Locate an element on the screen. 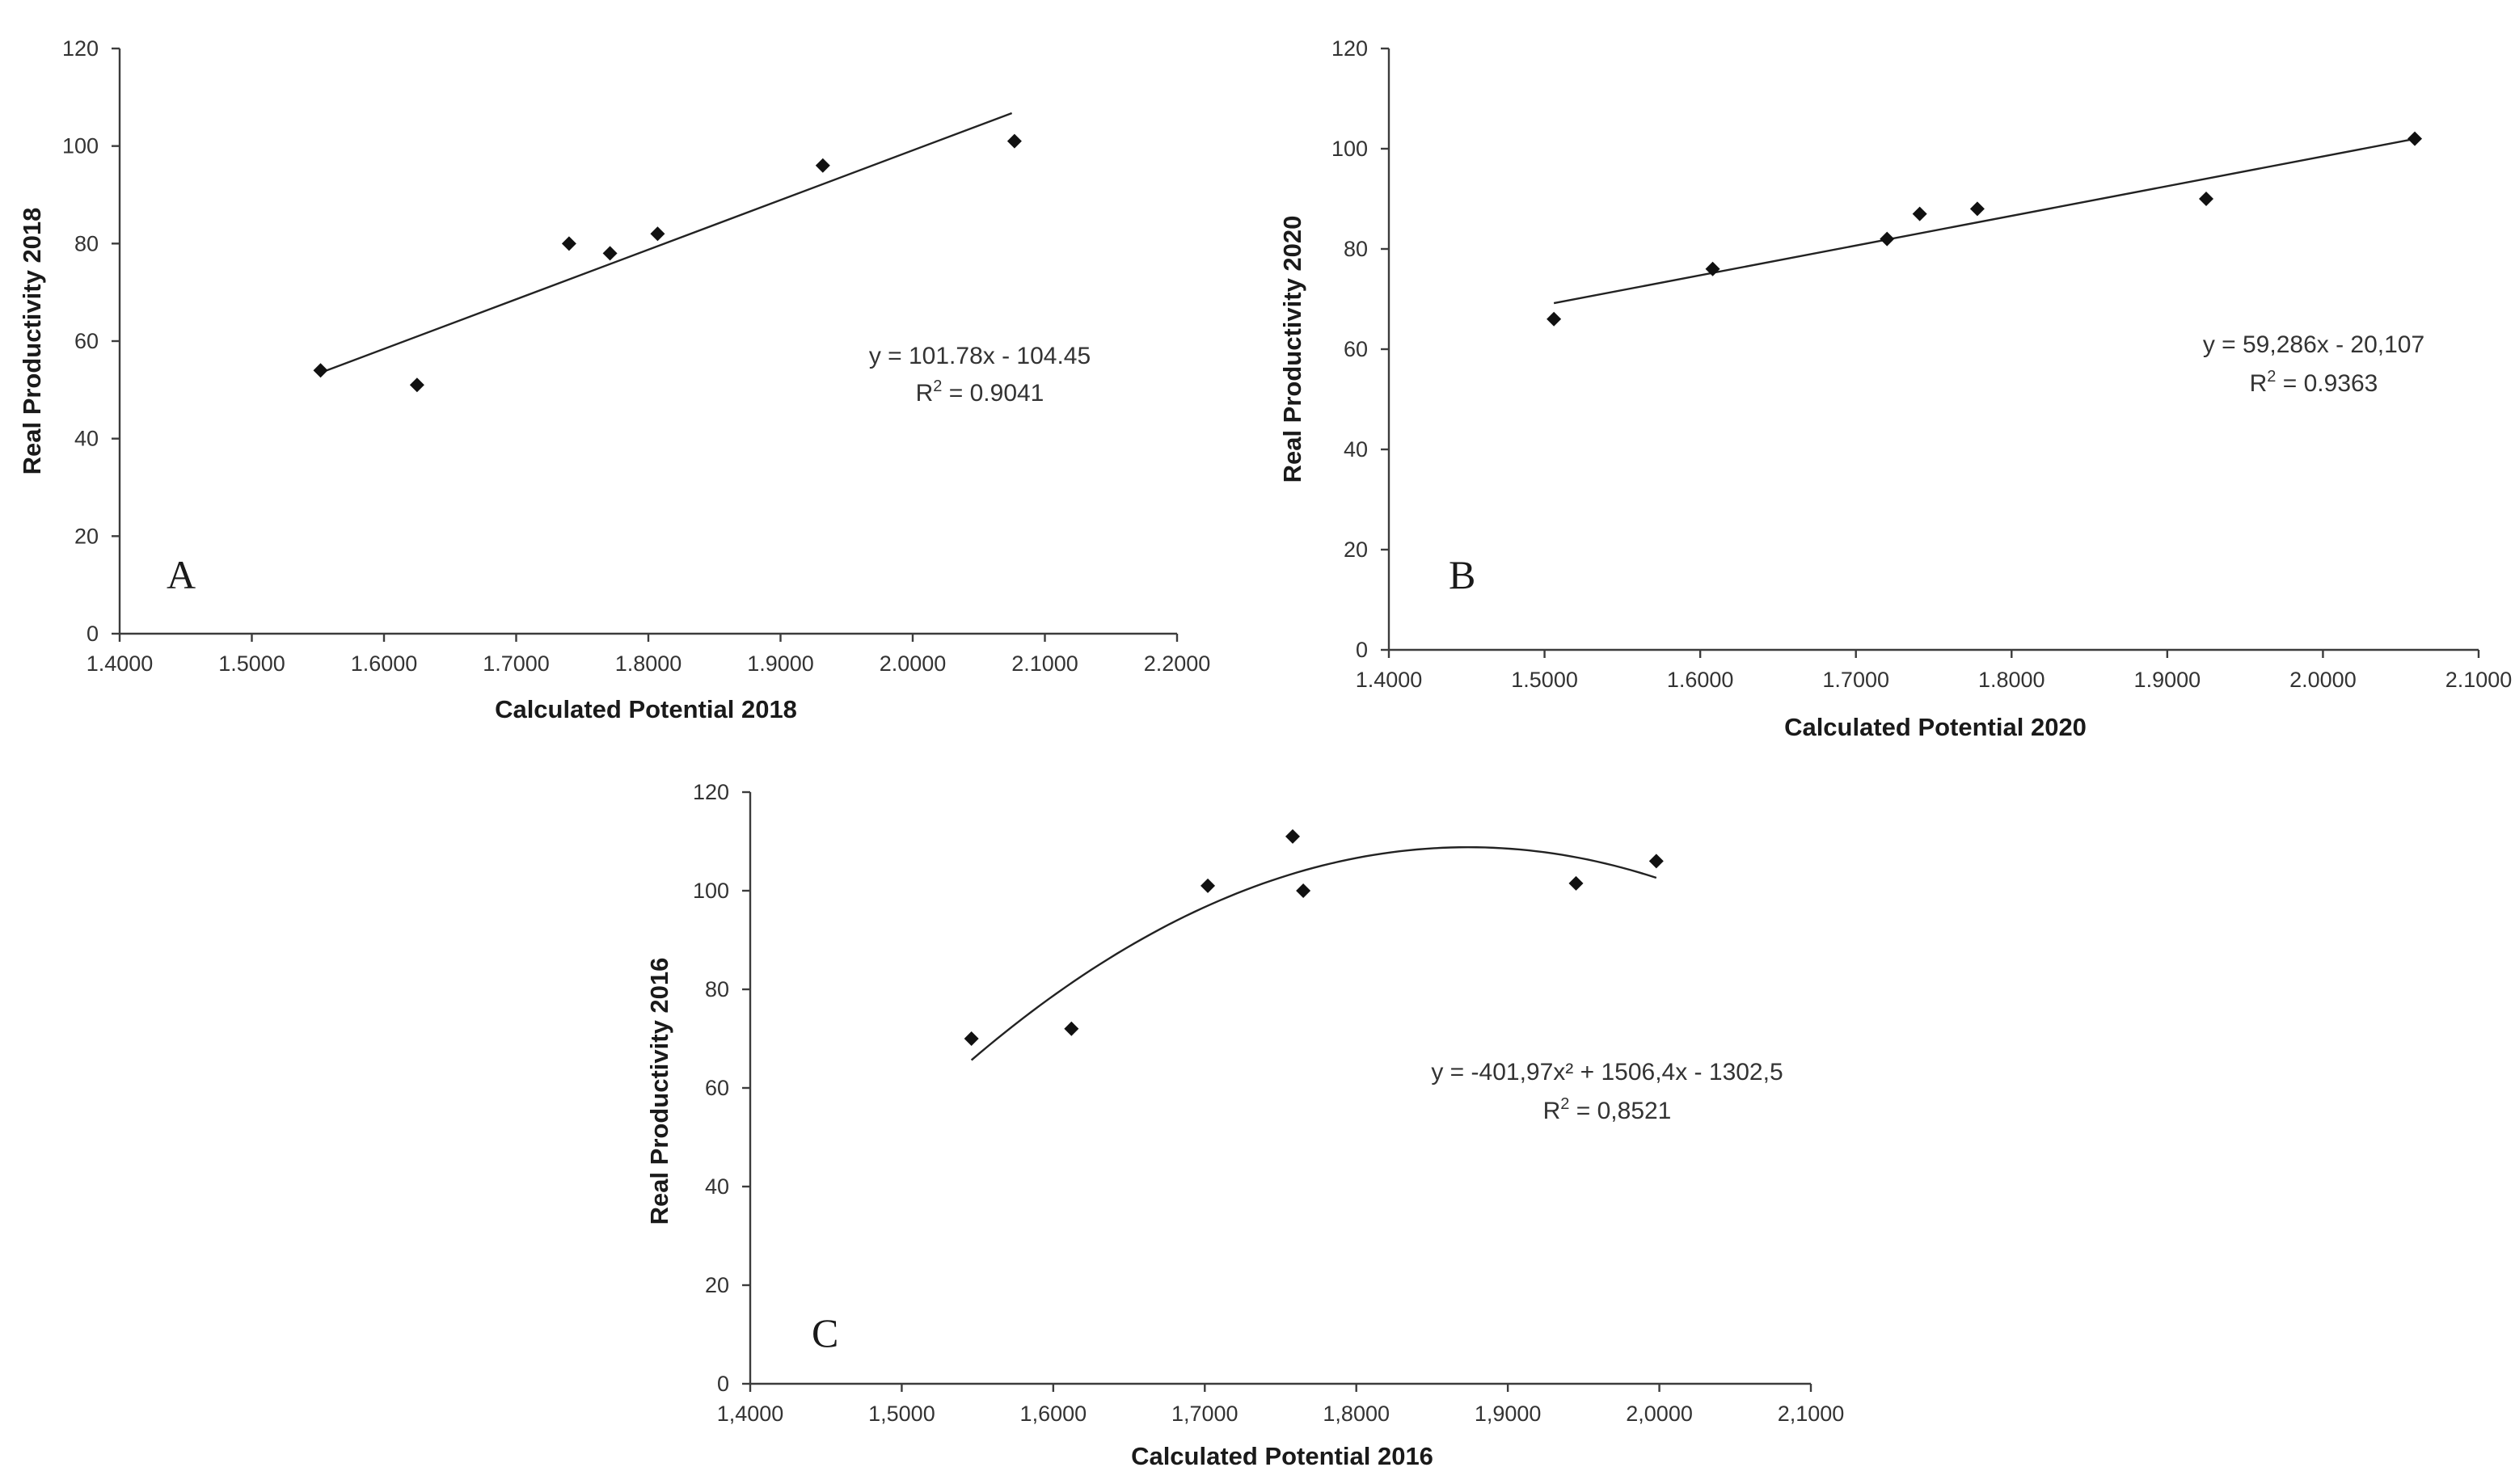  y-tick-label-a: 40 is located at coordinates (87, 439).